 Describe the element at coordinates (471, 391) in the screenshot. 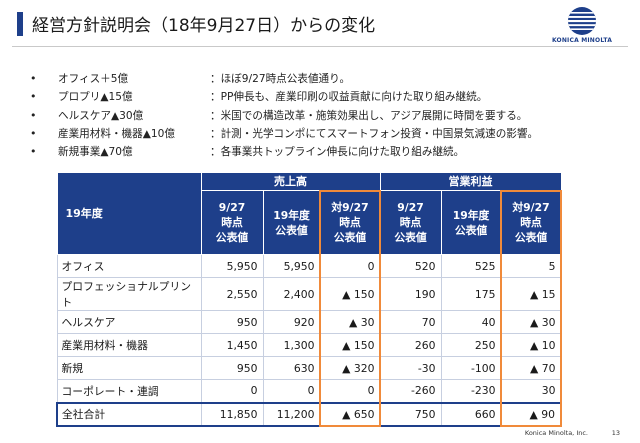

I see `table-cell: -230` at that location.